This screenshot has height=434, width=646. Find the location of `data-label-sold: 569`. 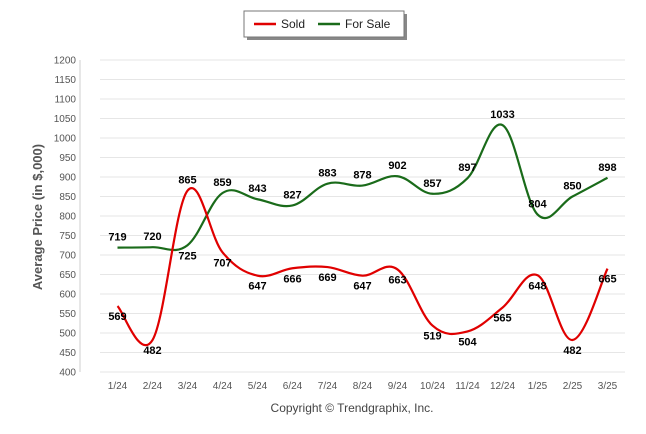

data-label-sold: 569 is located at coordinates (117, 317).